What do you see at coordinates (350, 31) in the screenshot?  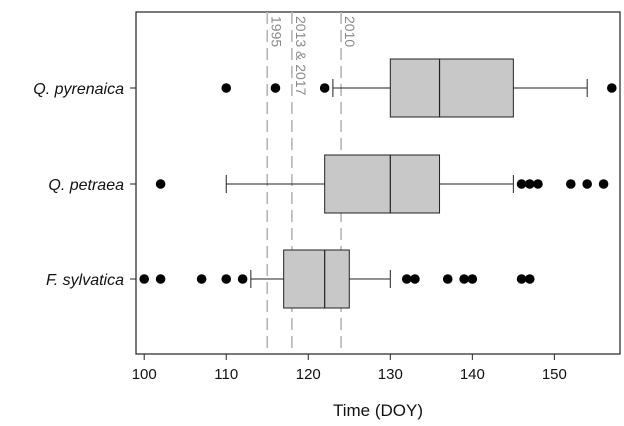 I see `reference-line-label: 2010` at bounding box center [350, 31].